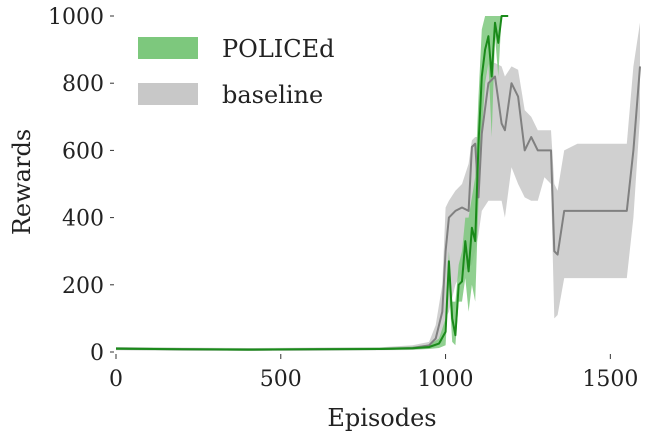 Image resolution: width=646 pixels, height=438 pixels. What do you see at coordinates (83, 286) in the screenshot?
I see `y-tick-label: 200` at bounding box center [83, 286].